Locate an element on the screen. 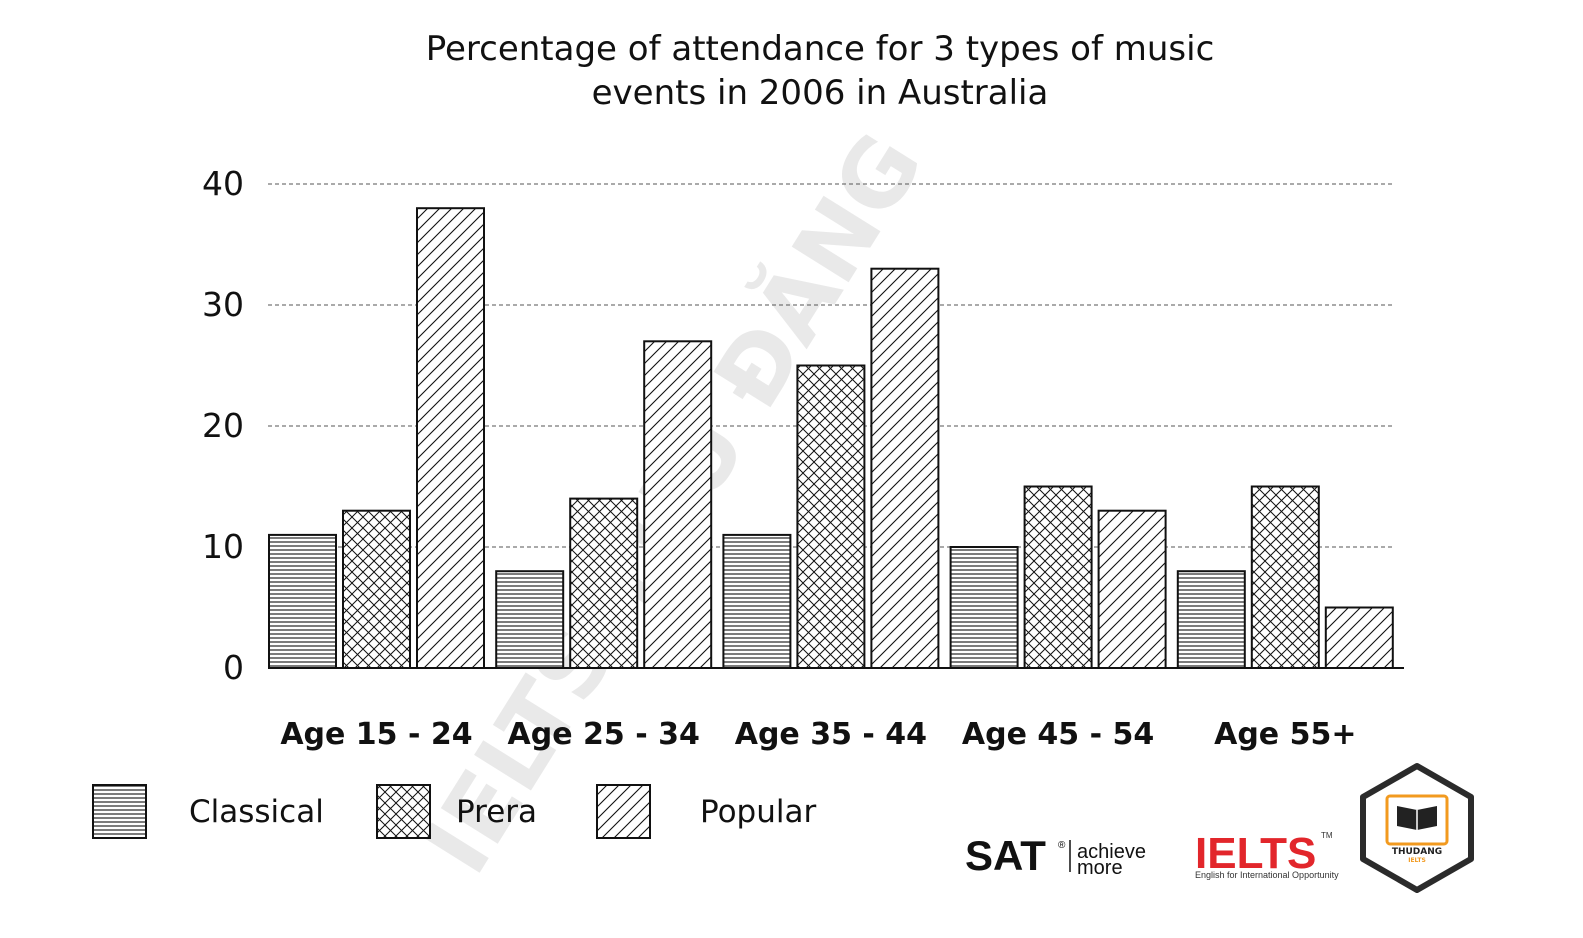 The height and width of the screenshot is (938, 1583). badge-name: THUDANG is located at coordinates (1417, 852).